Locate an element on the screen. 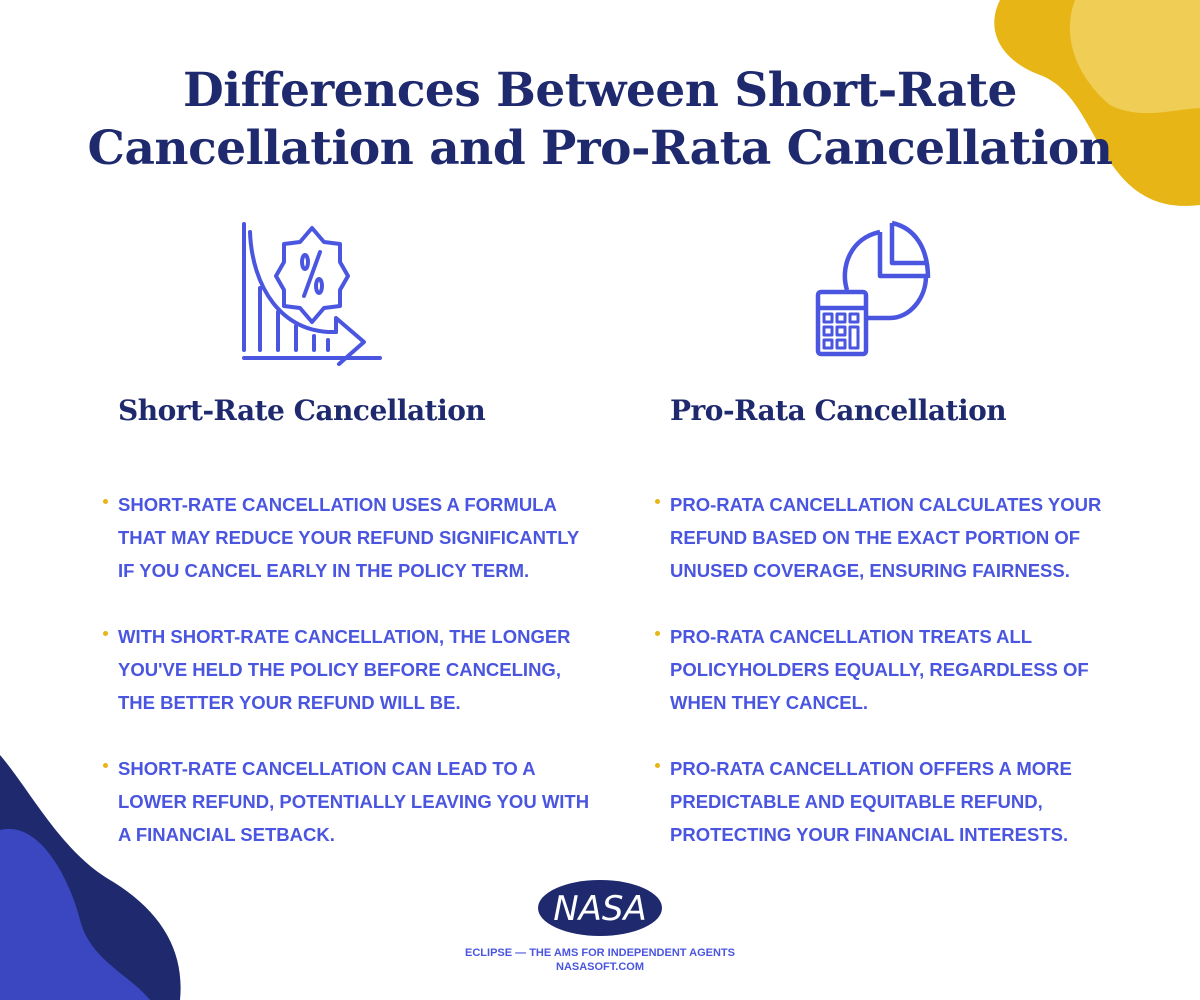  footer-url: NASASOFT.COM is located at coordinates (600, 967).